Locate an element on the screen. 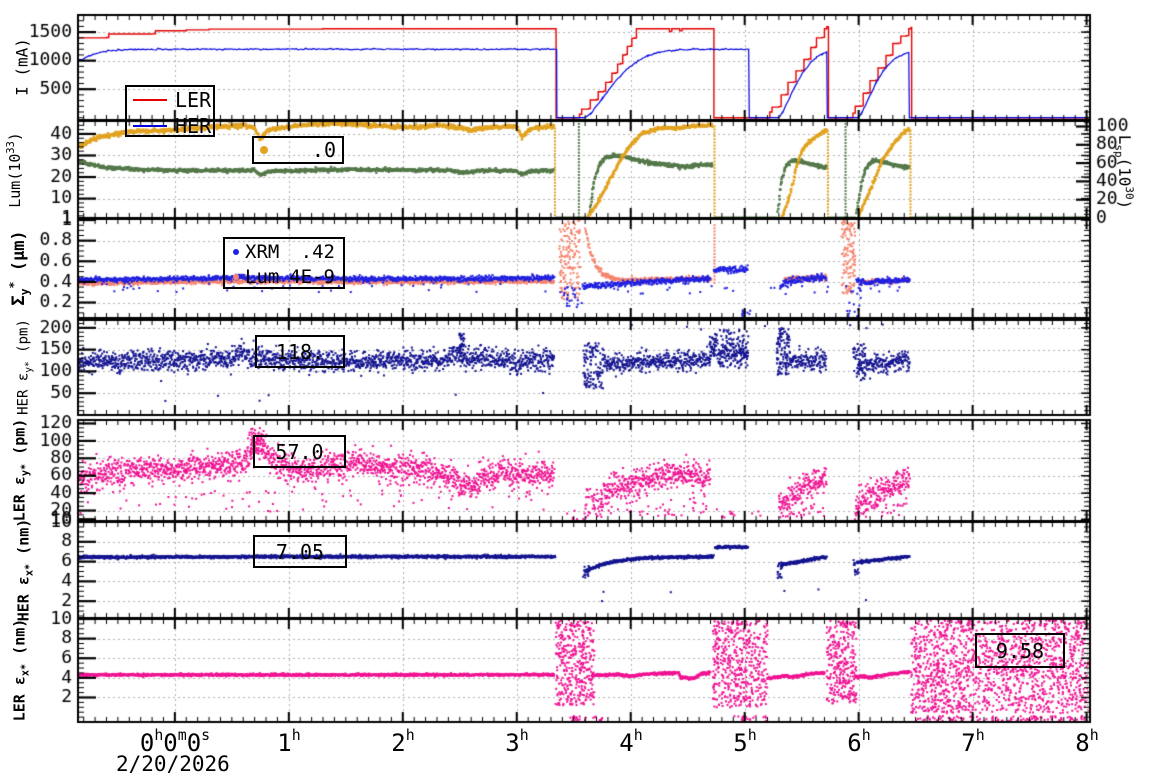 The height and width of the screenshot is (782, 1160). value-box-ler-ey: 57.0 is located at coordinates (299, 451).